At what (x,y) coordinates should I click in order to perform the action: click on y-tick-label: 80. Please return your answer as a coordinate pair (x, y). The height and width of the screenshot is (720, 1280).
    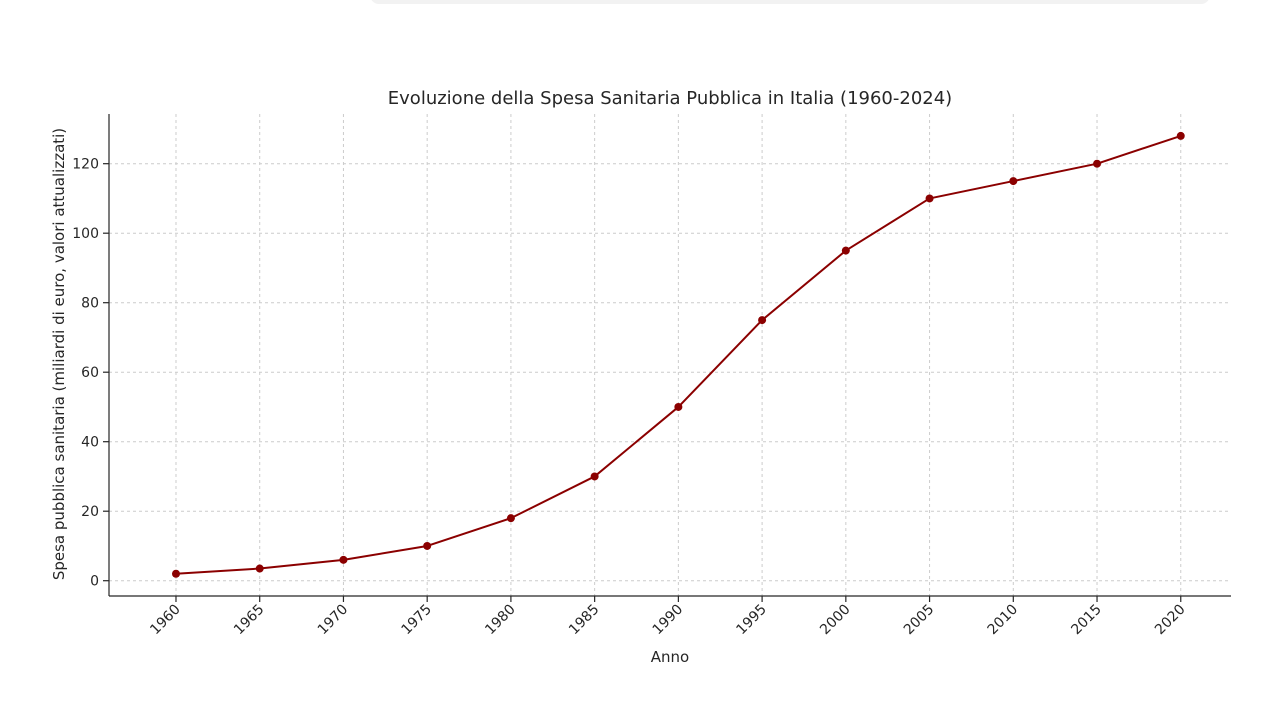
    Looking at the image, I should click on (90, 304).